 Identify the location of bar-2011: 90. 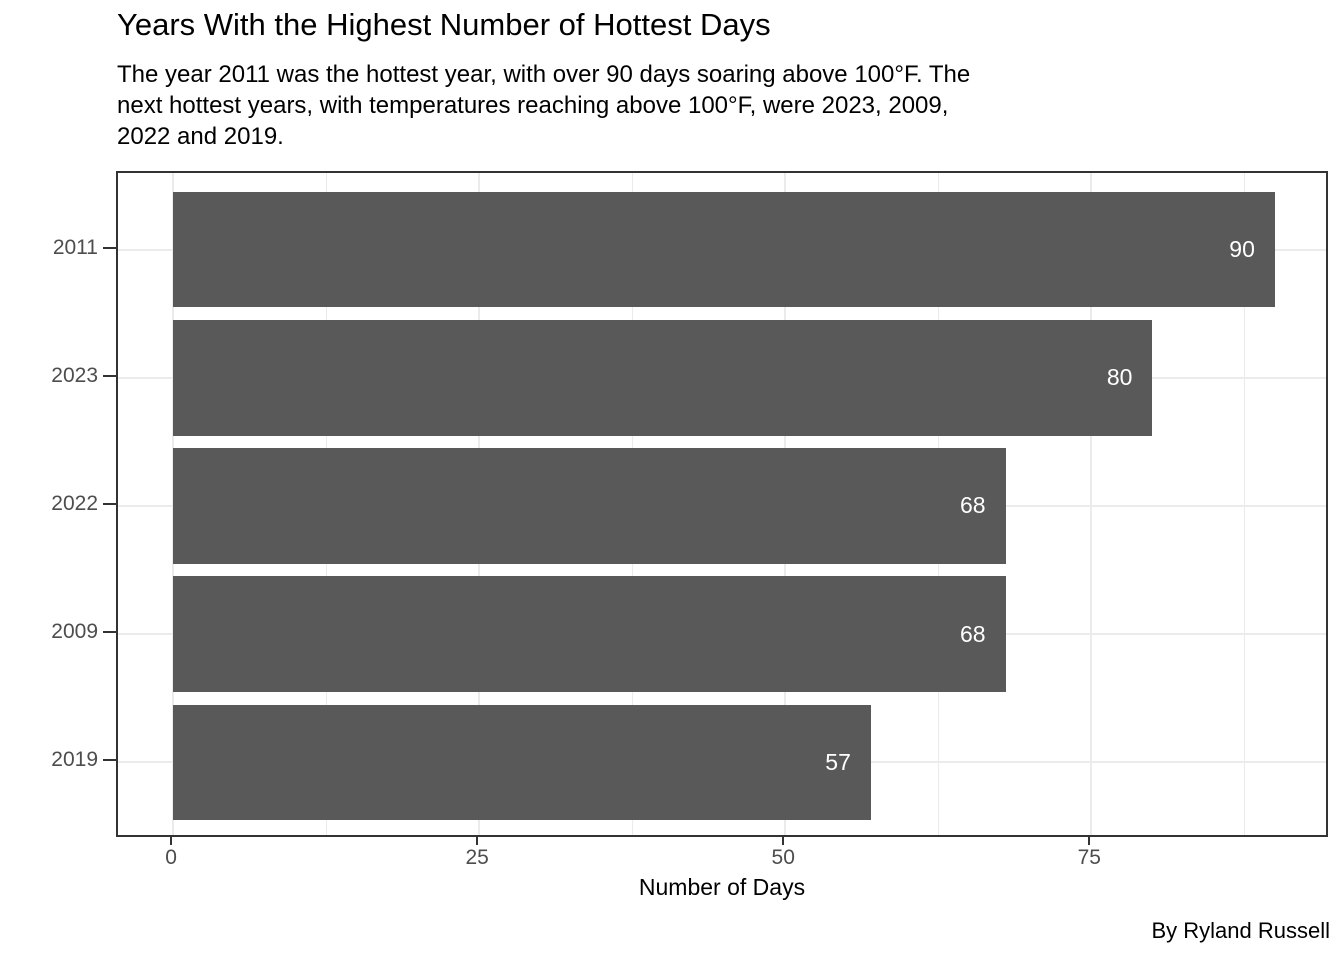
(724, 250).